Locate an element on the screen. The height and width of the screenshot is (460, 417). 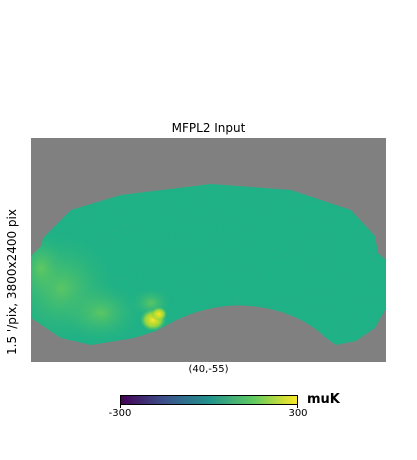
colorbar-unit: muK is located at coordinates (323, 399).